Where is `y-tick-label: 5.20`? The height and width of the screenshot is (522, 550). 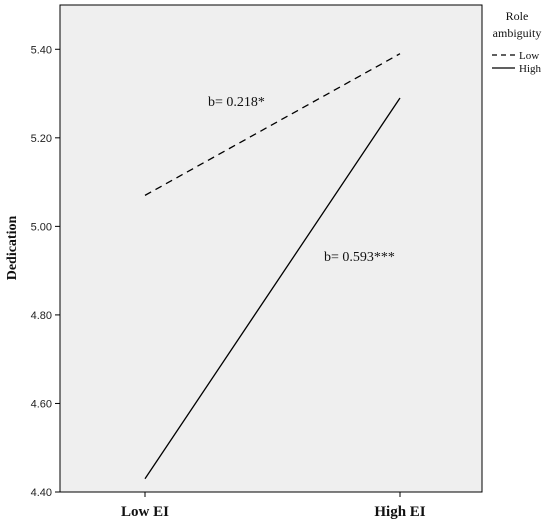
y-tick-label: 5.20 is located at coordinates (41, 139).